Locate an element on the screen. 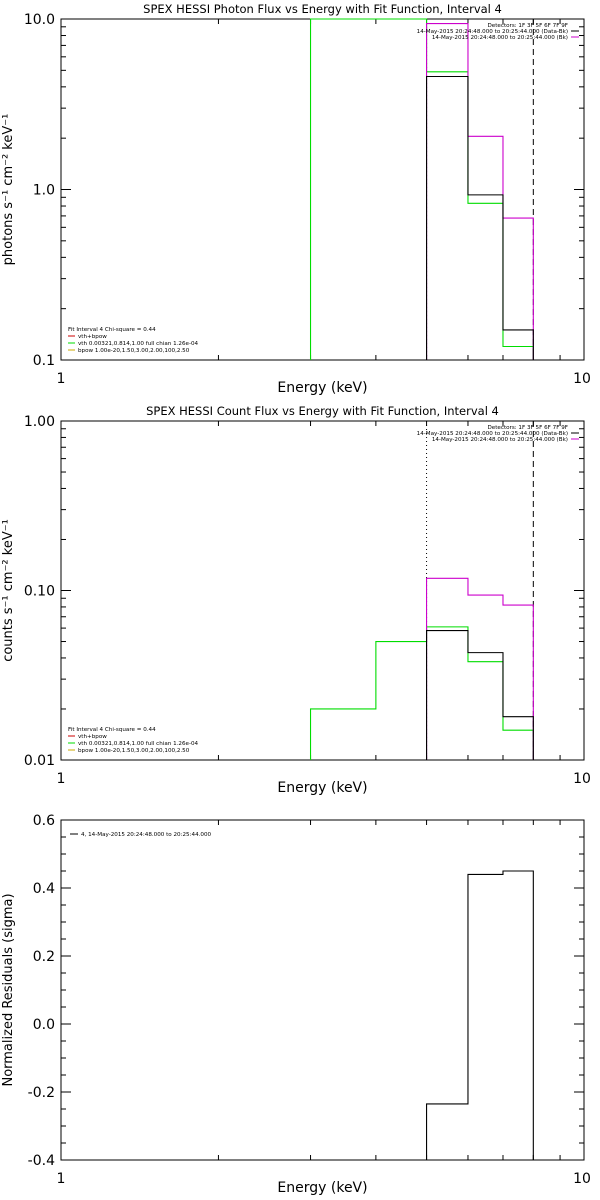 Image resolution: width=600 pixels, height=1200 pixels. y-tick-label: 0.6 is located at coordinates (44, 821).